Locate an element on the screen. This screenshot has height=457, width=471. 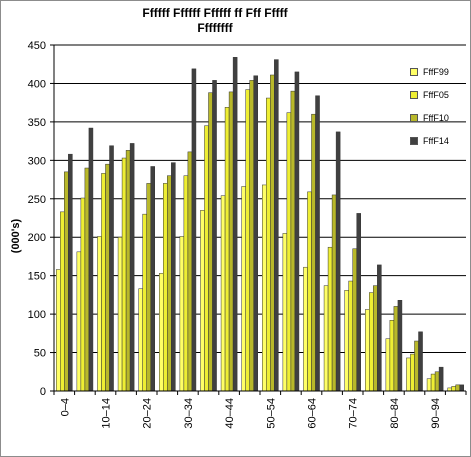
y-tick-label: 150 is located at coordinates (37, 277).